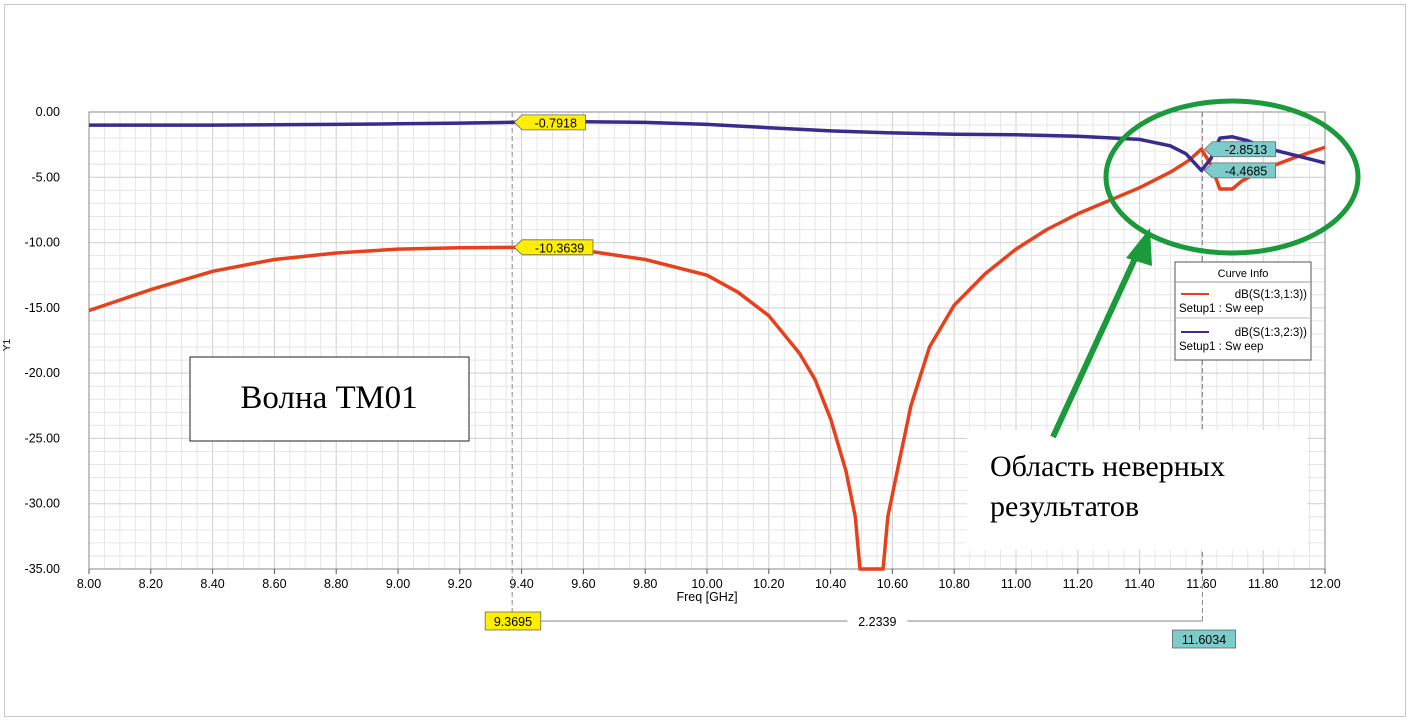 This screenshot has height=725, width=1414. I want to click on wave-label-box: Волна ТМ01, so click(329, 399).